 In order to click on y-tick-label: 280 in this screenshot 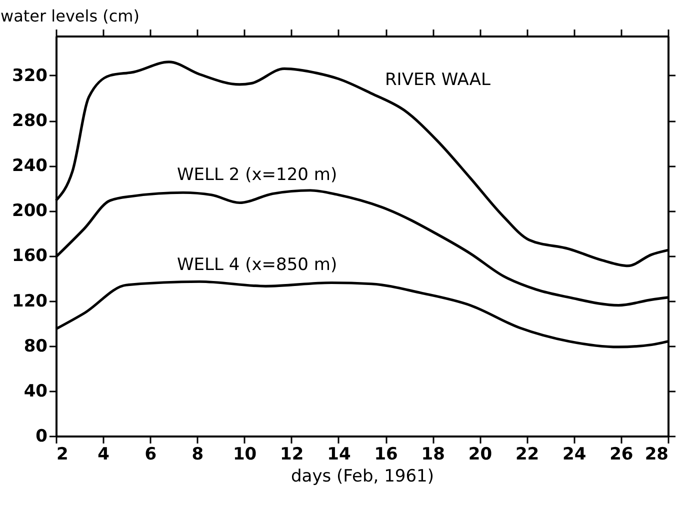, I will do `click(30, 121)`.